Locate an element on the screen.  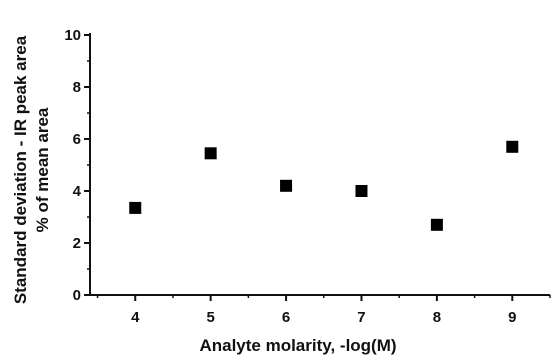
y-tick-label: 8 is located at coordinates (77, 87).